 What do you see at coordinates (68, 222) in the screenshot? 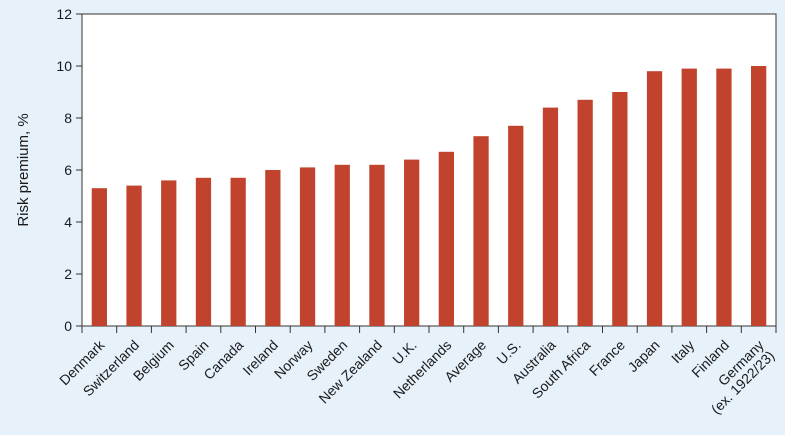
I see `y-tick-label: 4` at bounding box center [68, 222].